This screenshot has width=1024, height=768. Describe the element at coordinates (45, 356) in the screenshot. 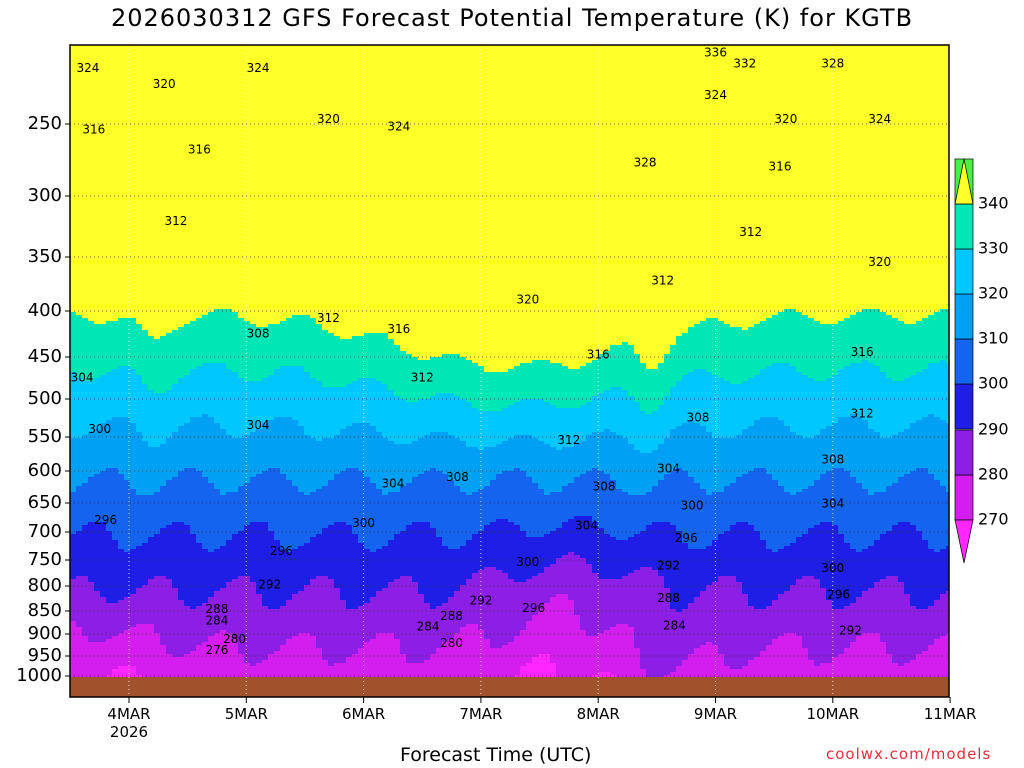

I see `y-tick-label: 450` at that location.